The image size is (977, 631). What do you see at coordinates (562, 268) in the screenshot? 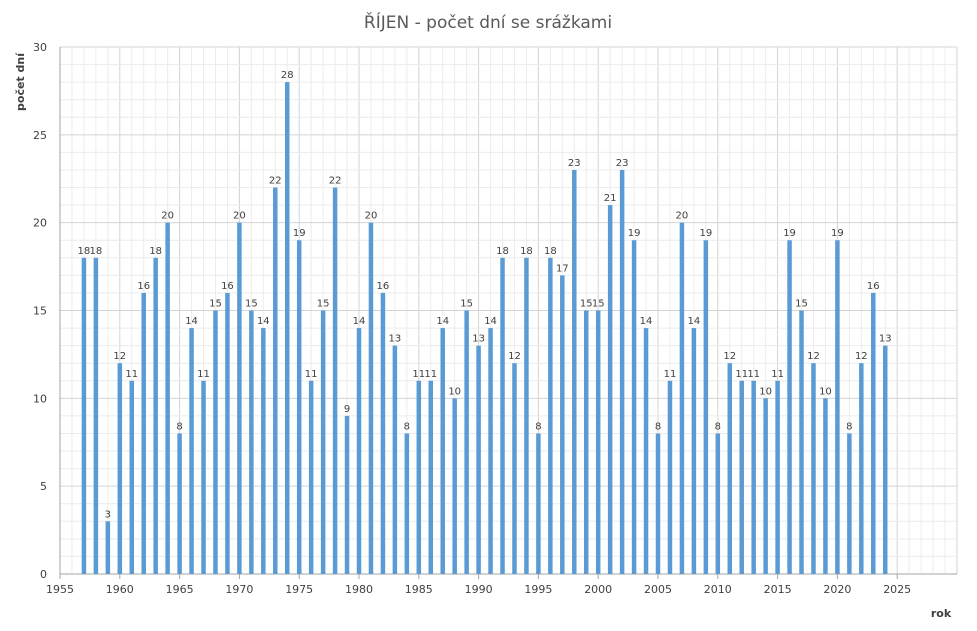
I see `data-label: 17` at bounding box center [562, 268].